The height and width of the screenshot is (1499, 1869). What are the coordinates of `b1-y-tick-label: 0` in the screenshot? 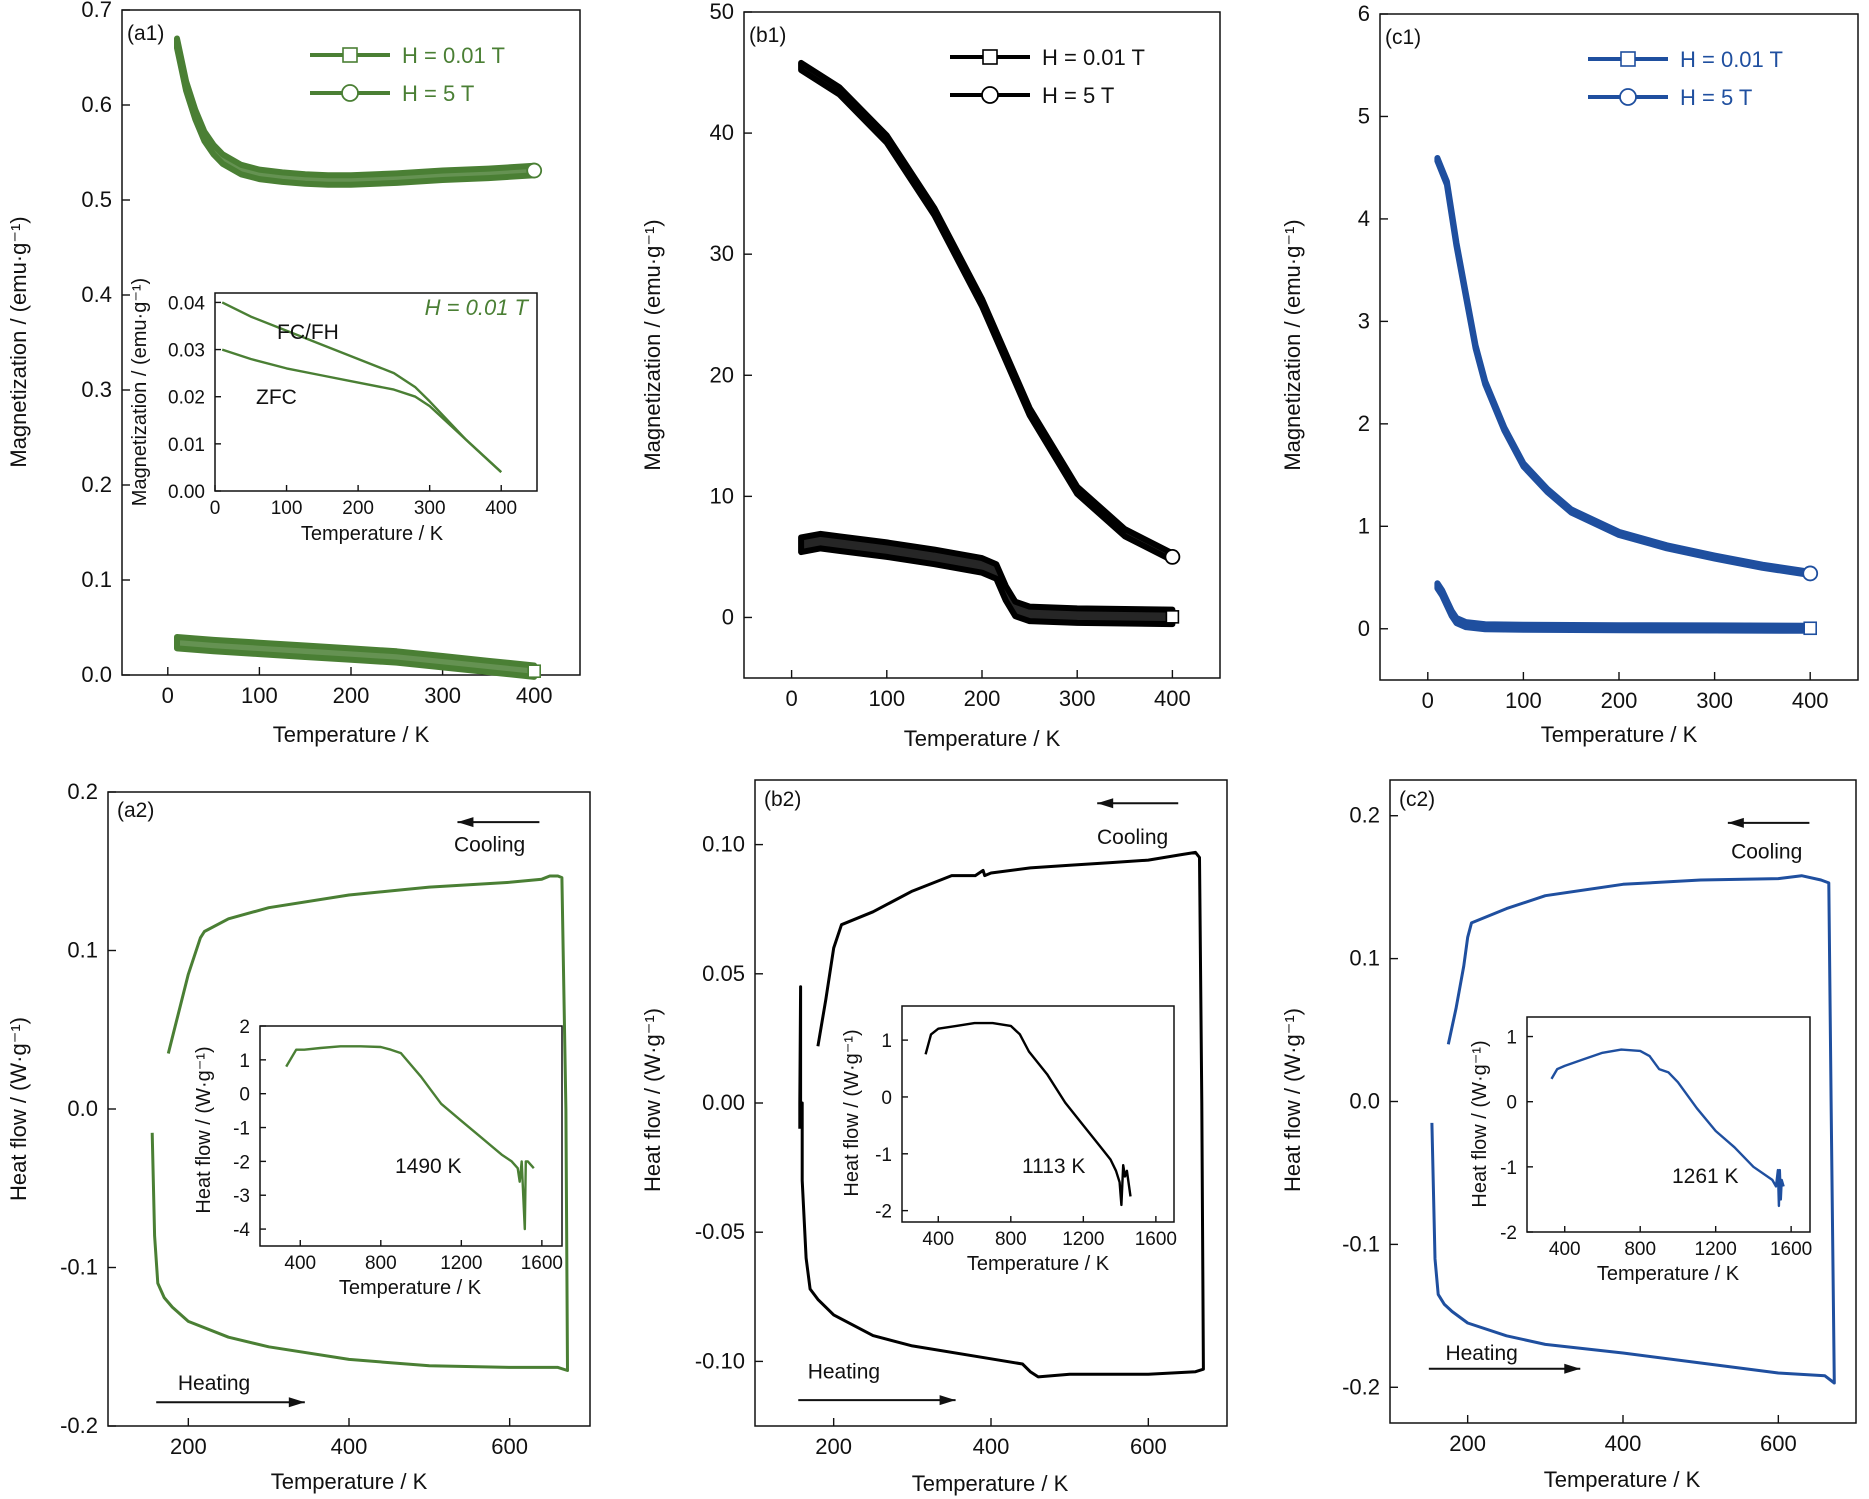 It's located at (728, 616).